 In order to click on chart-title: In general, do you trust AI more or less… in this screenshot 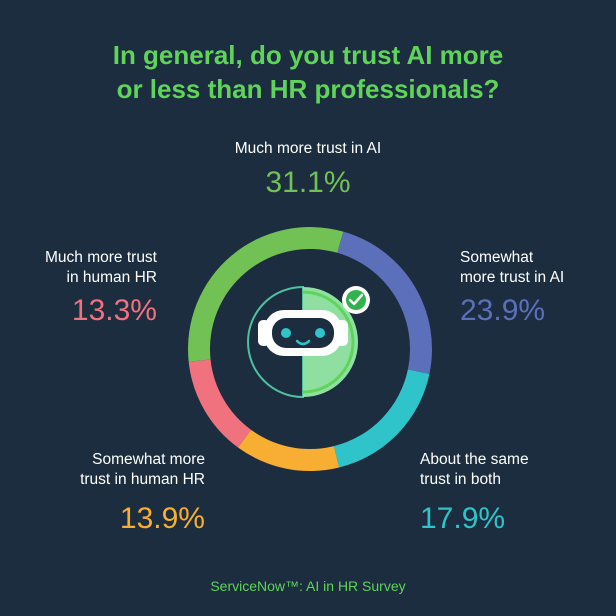, I will do `click(308, 72)`.